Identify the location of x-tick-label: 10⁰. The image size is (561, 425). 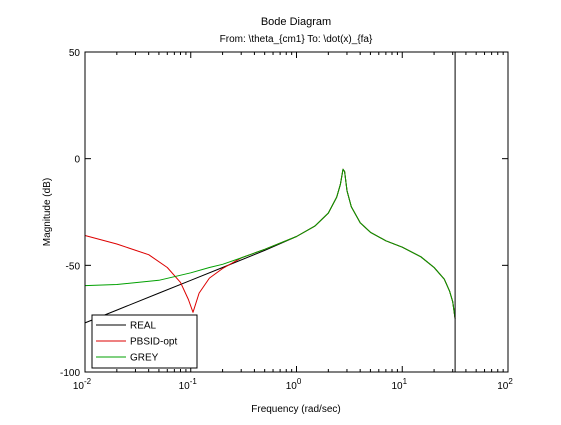
(294, 384).